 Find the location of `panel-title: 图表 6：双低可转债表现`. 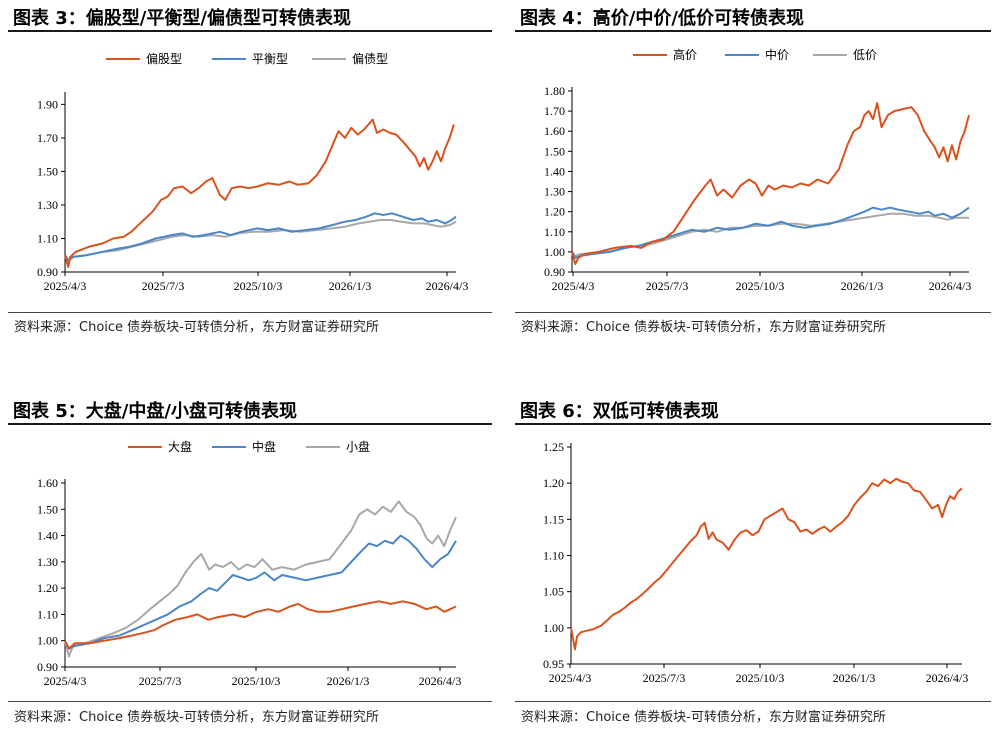

panel-title: 图表 6：双低可转债表现 is located at coordinates (619, 411).